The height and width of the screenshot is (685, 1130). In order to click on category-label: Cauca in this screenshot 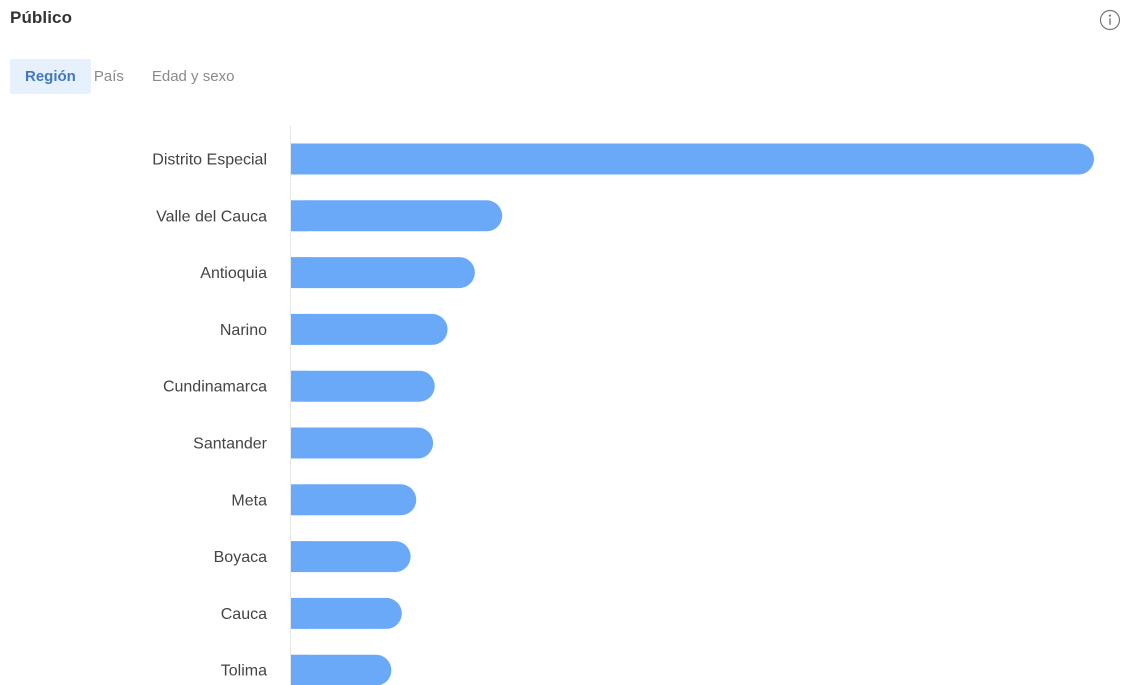, I will do `click(244, 614)`.